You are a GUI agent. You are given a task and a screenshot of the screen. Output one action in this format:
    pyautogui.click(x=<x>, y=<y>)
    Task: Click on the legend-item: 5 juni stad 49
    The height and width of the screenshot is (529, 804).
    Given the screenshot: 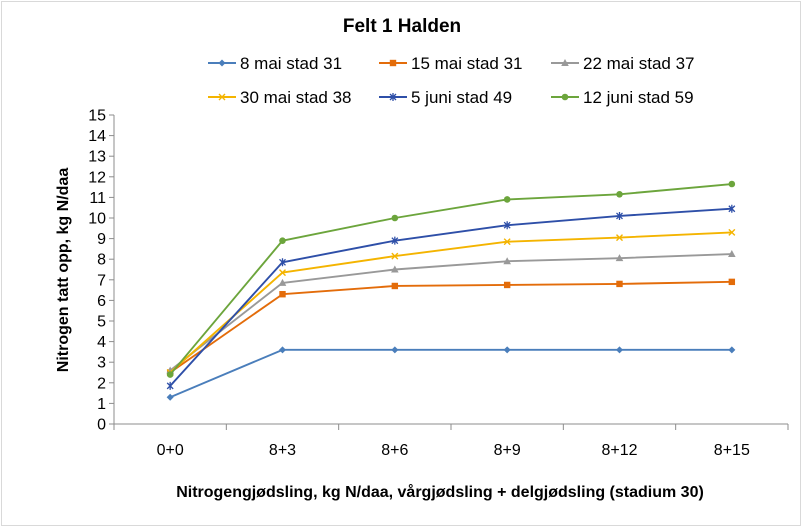 What is the action you would take?
    pyautogui.click(x=445, y=97)
    